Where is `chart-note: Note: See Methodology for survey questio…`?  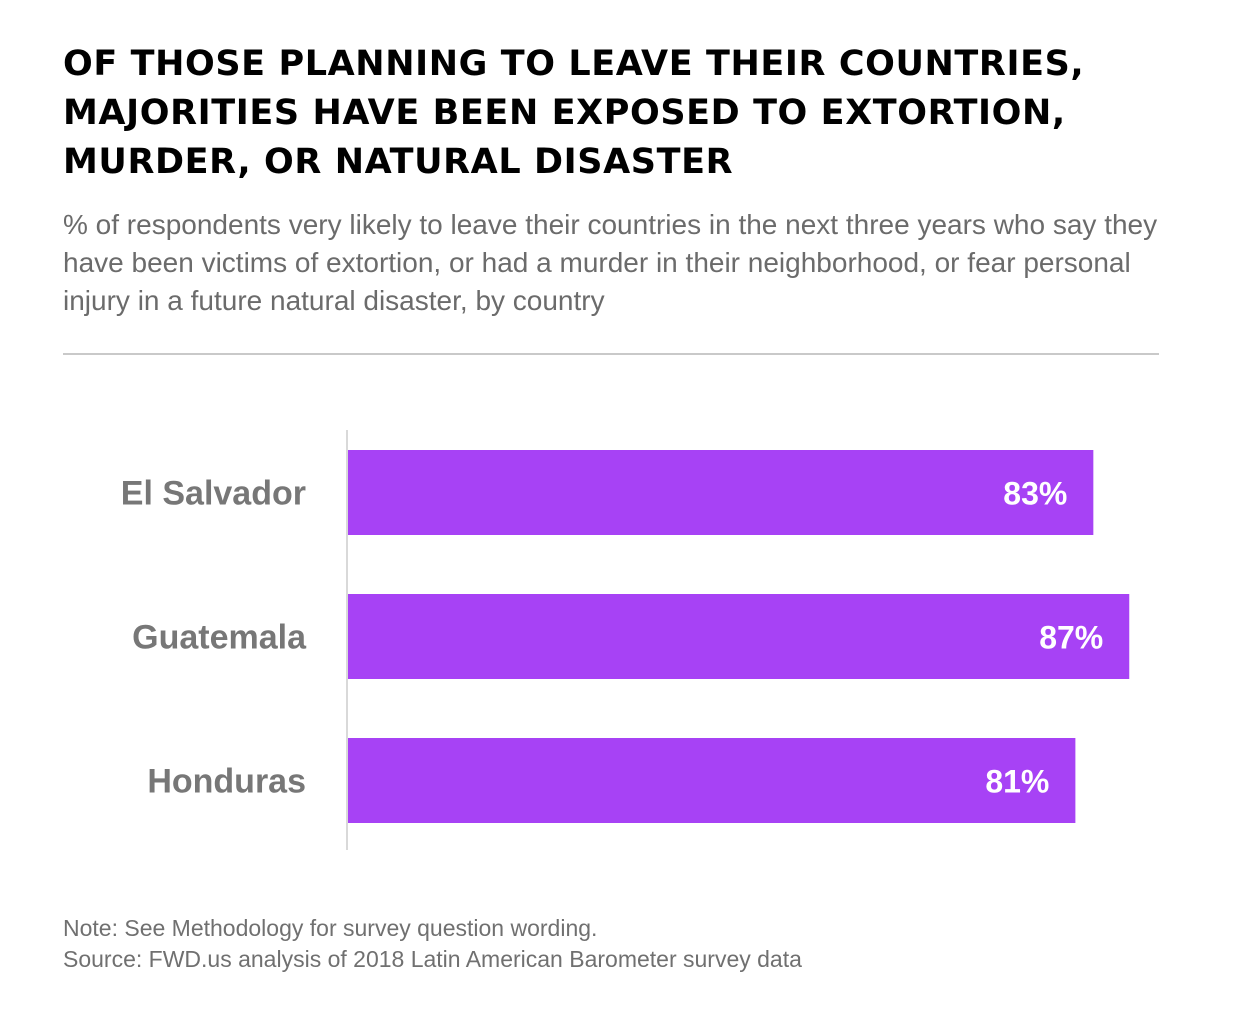 chart-note: Note: See Methodology for survey questio… is located at coordinates (330, 928).